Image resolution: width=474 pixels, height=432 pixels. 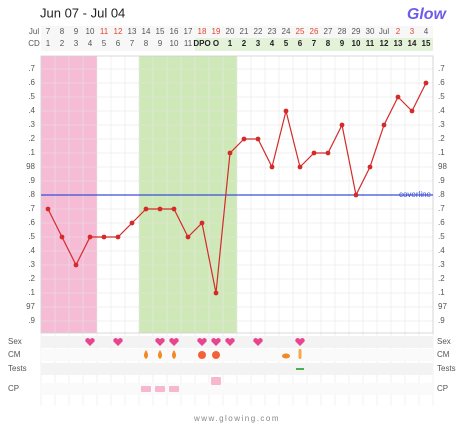 I want to click on date-label: 3, so click(x=412, y=31).